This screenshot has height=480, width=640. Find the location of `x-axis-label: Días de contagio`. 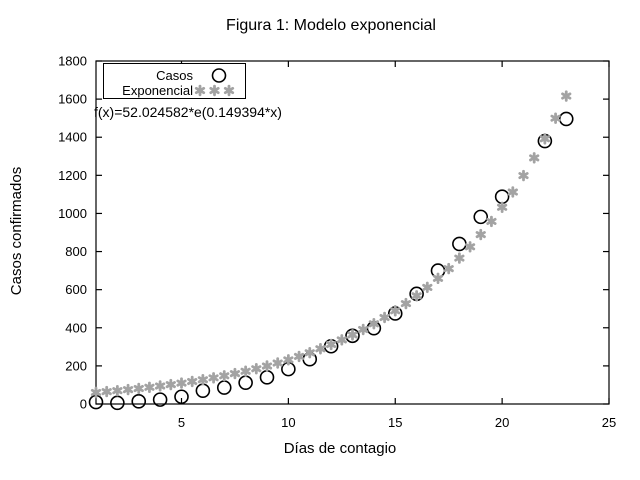

x-axis-label: Días de contagio is located at coordinates (340, 448).